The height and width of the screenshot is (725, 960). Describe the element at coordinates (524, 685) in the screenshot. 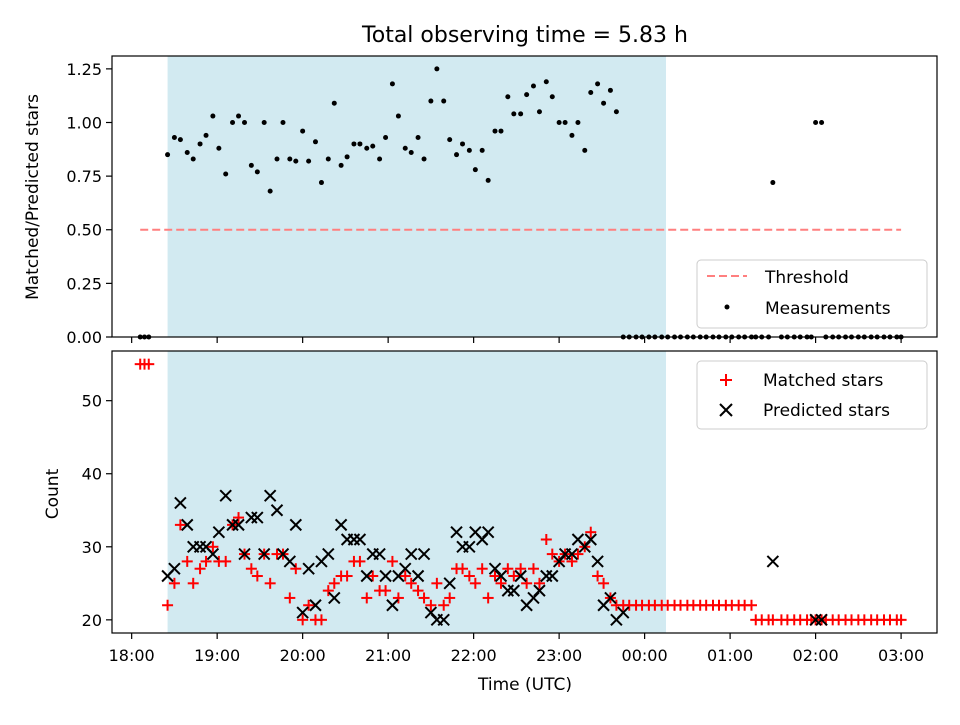

I see `x-axis-label: Time (UTC)` at that location.